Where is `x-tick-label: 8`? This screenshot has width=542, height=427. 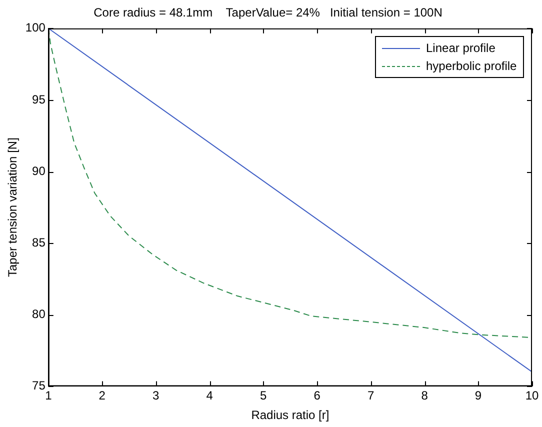
x-tick-label: 8 is located at coordinates (424, 395).